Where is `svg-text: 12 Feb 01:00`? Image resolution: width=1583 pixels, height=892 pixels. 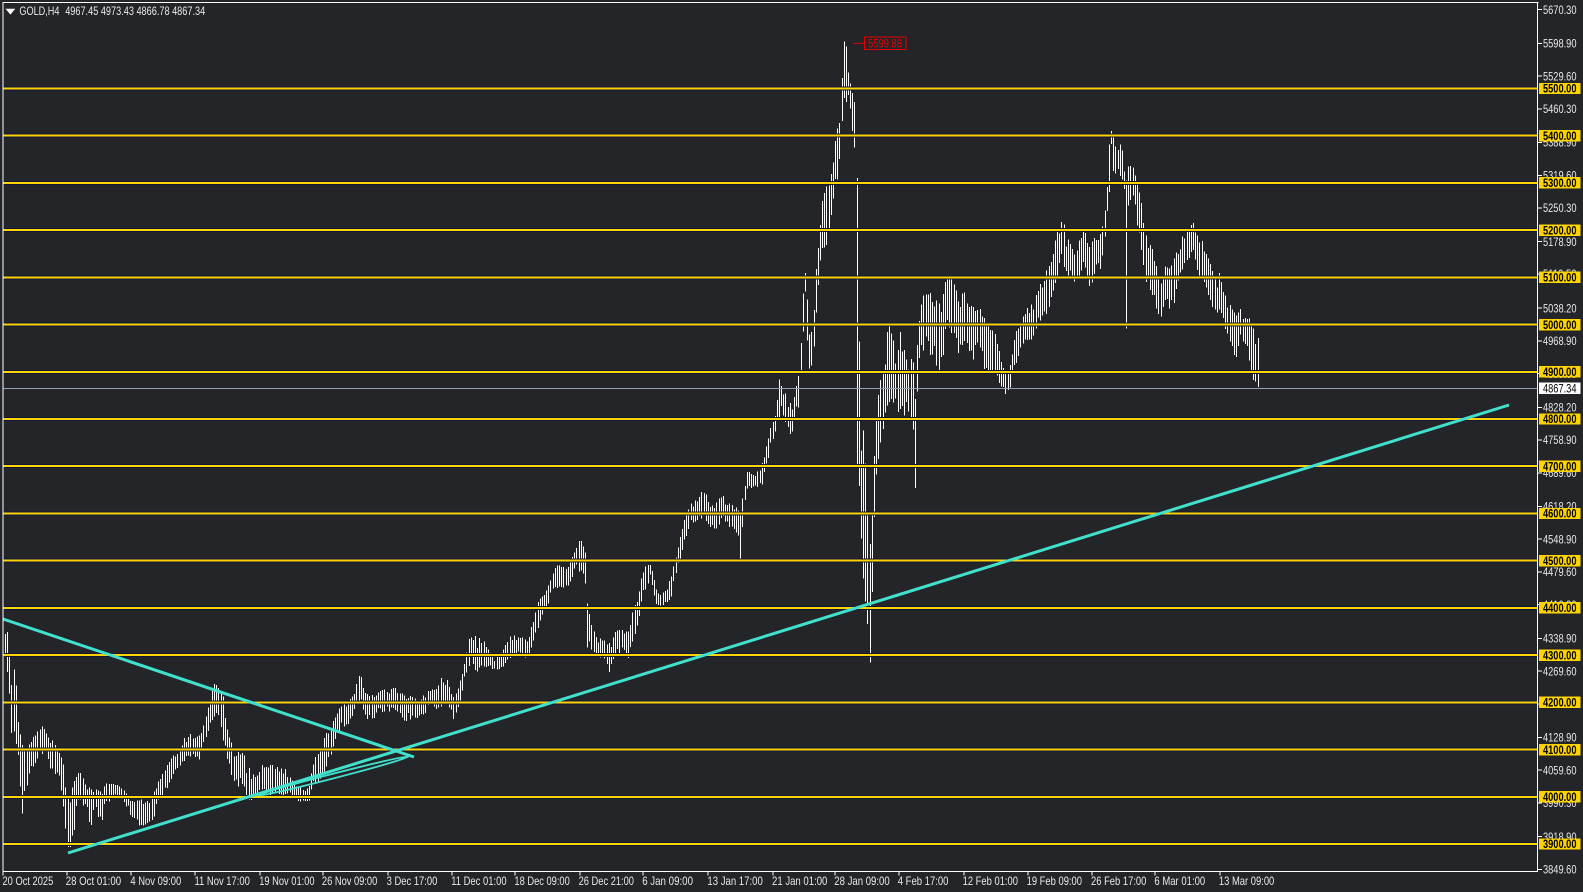
svg-text: 12 Feb 01:00 is located at coordinates (991, 881).